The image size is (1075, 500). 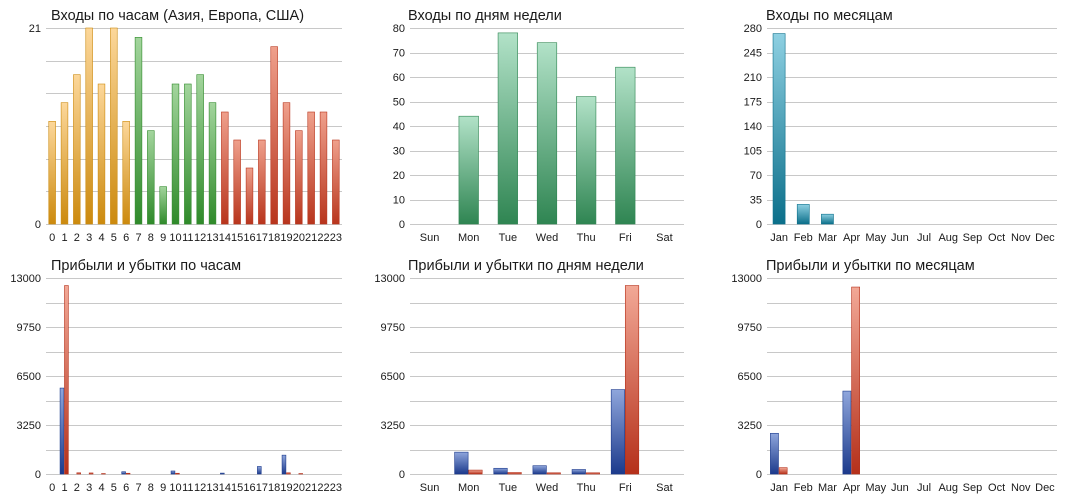 What do you see at coordinates (146, 266) in the screenshot?
I see `chart-title: Прибыли и убытки по часам` at bounding box center [146, 266].